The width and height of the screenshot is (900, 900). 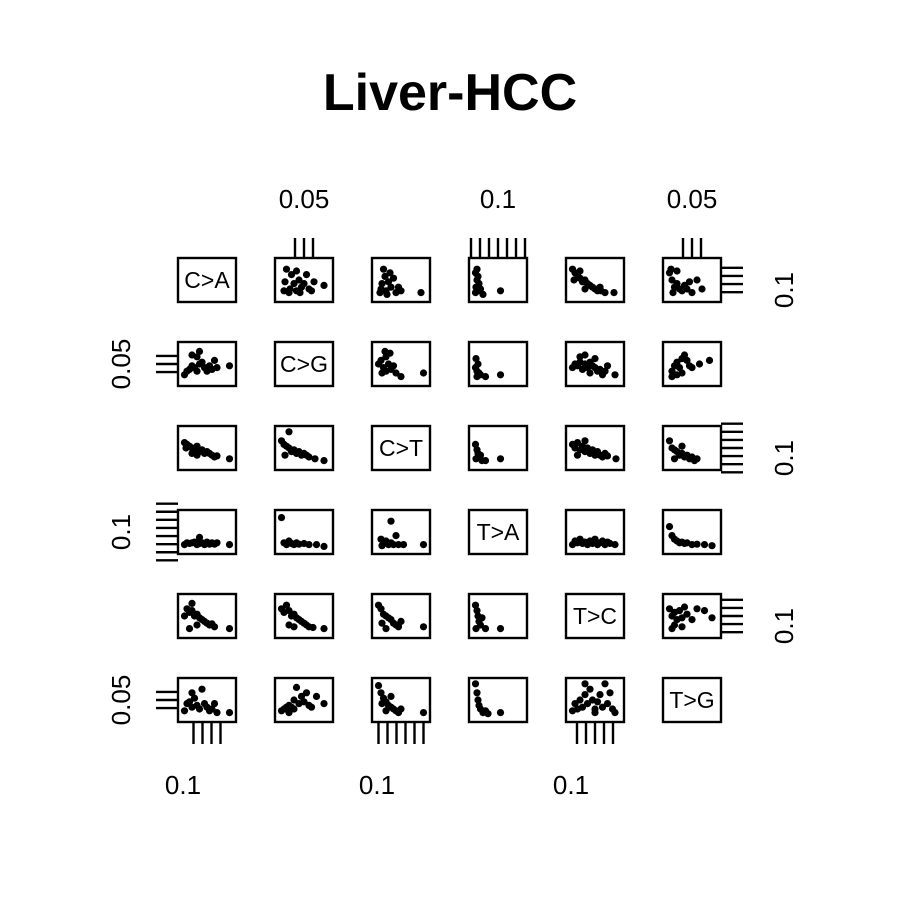 I want to click on panel-r3-c2, so click(x=401, y=532).